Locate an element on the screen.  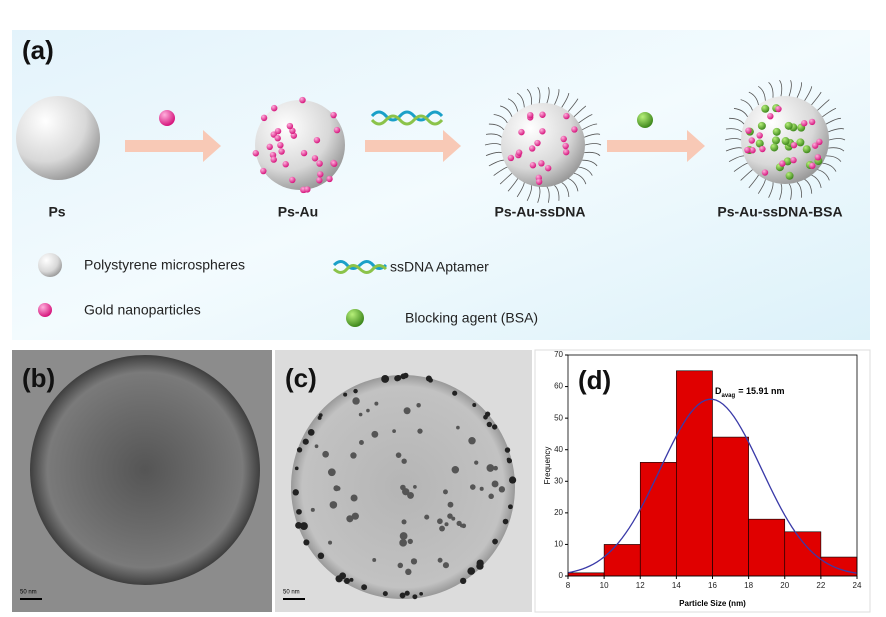
dna-icon is located at coordinates (407, 120).